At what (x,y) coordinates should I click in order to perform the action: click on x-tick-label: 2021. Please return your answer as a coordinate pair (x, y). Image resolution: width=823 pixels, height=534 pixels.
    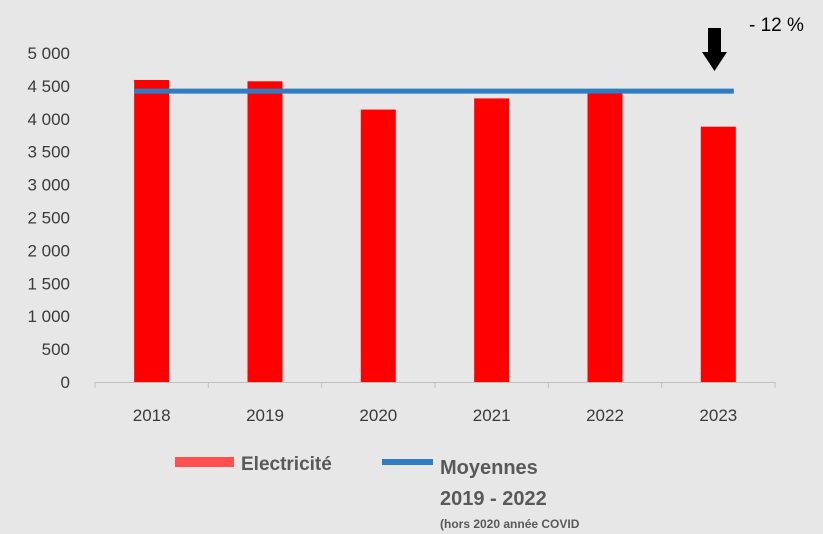
    Looking at the image, I should click on (492, 415).